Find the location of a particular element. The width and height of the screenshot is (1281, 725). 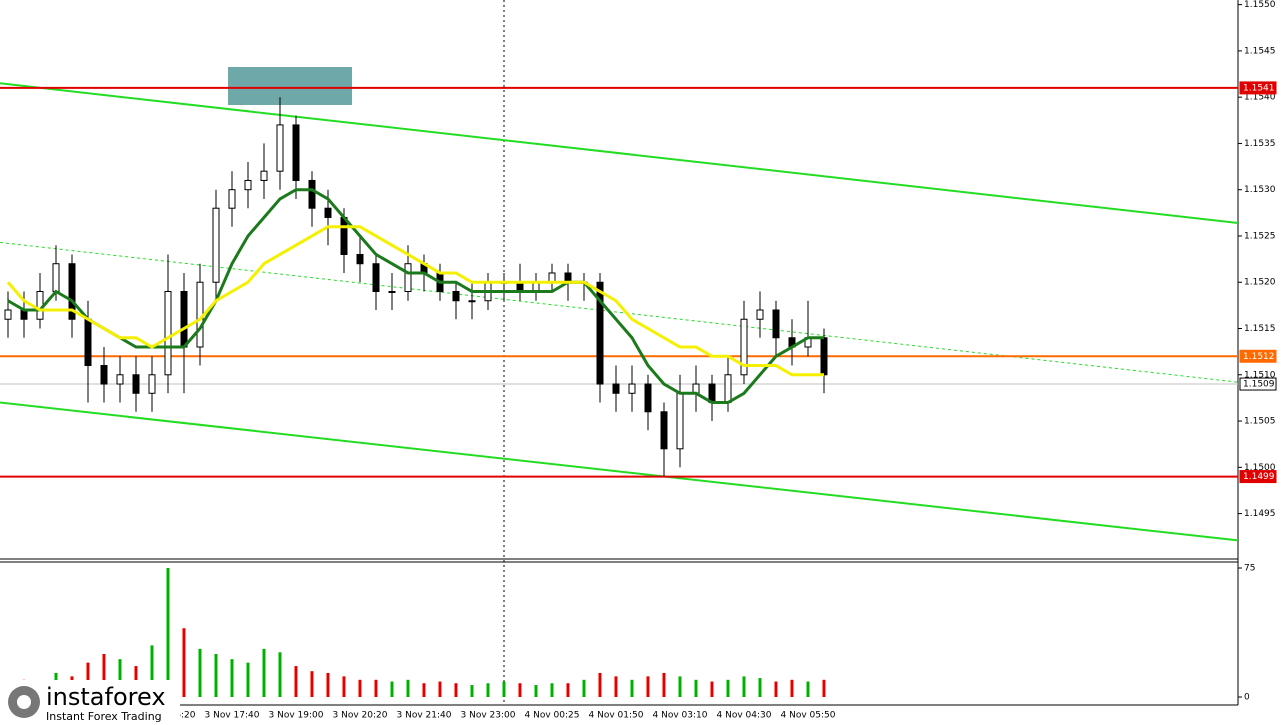

logo: instaforex Instant Forex Trading is located at coordinates (90, 702).